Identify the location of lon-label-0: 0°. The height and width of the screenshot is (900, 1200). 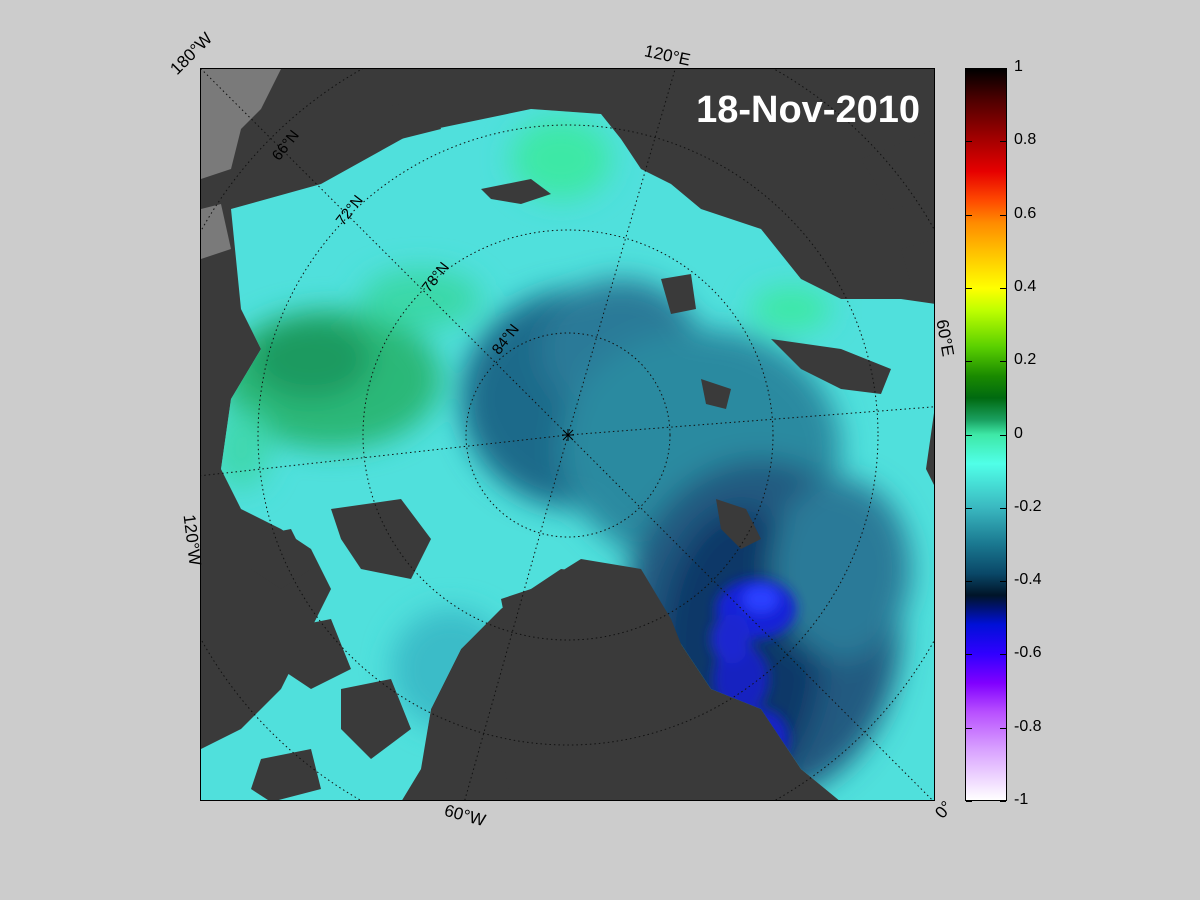
(944, 810).